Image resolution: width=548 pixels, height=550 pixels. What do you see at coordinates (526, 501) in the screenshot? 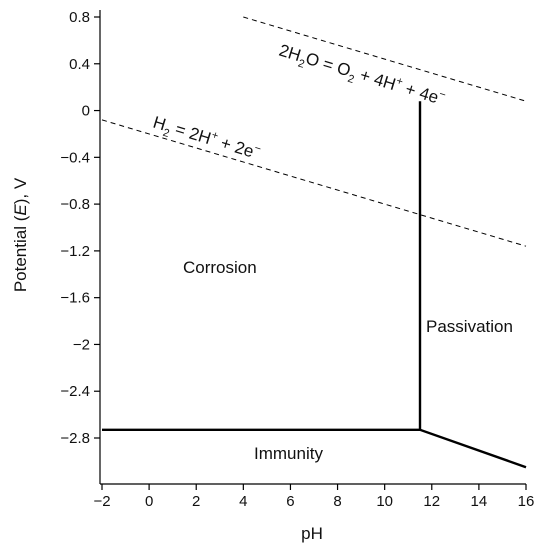
I see `x-tick-label: 16` at bounding box center [526, 501].